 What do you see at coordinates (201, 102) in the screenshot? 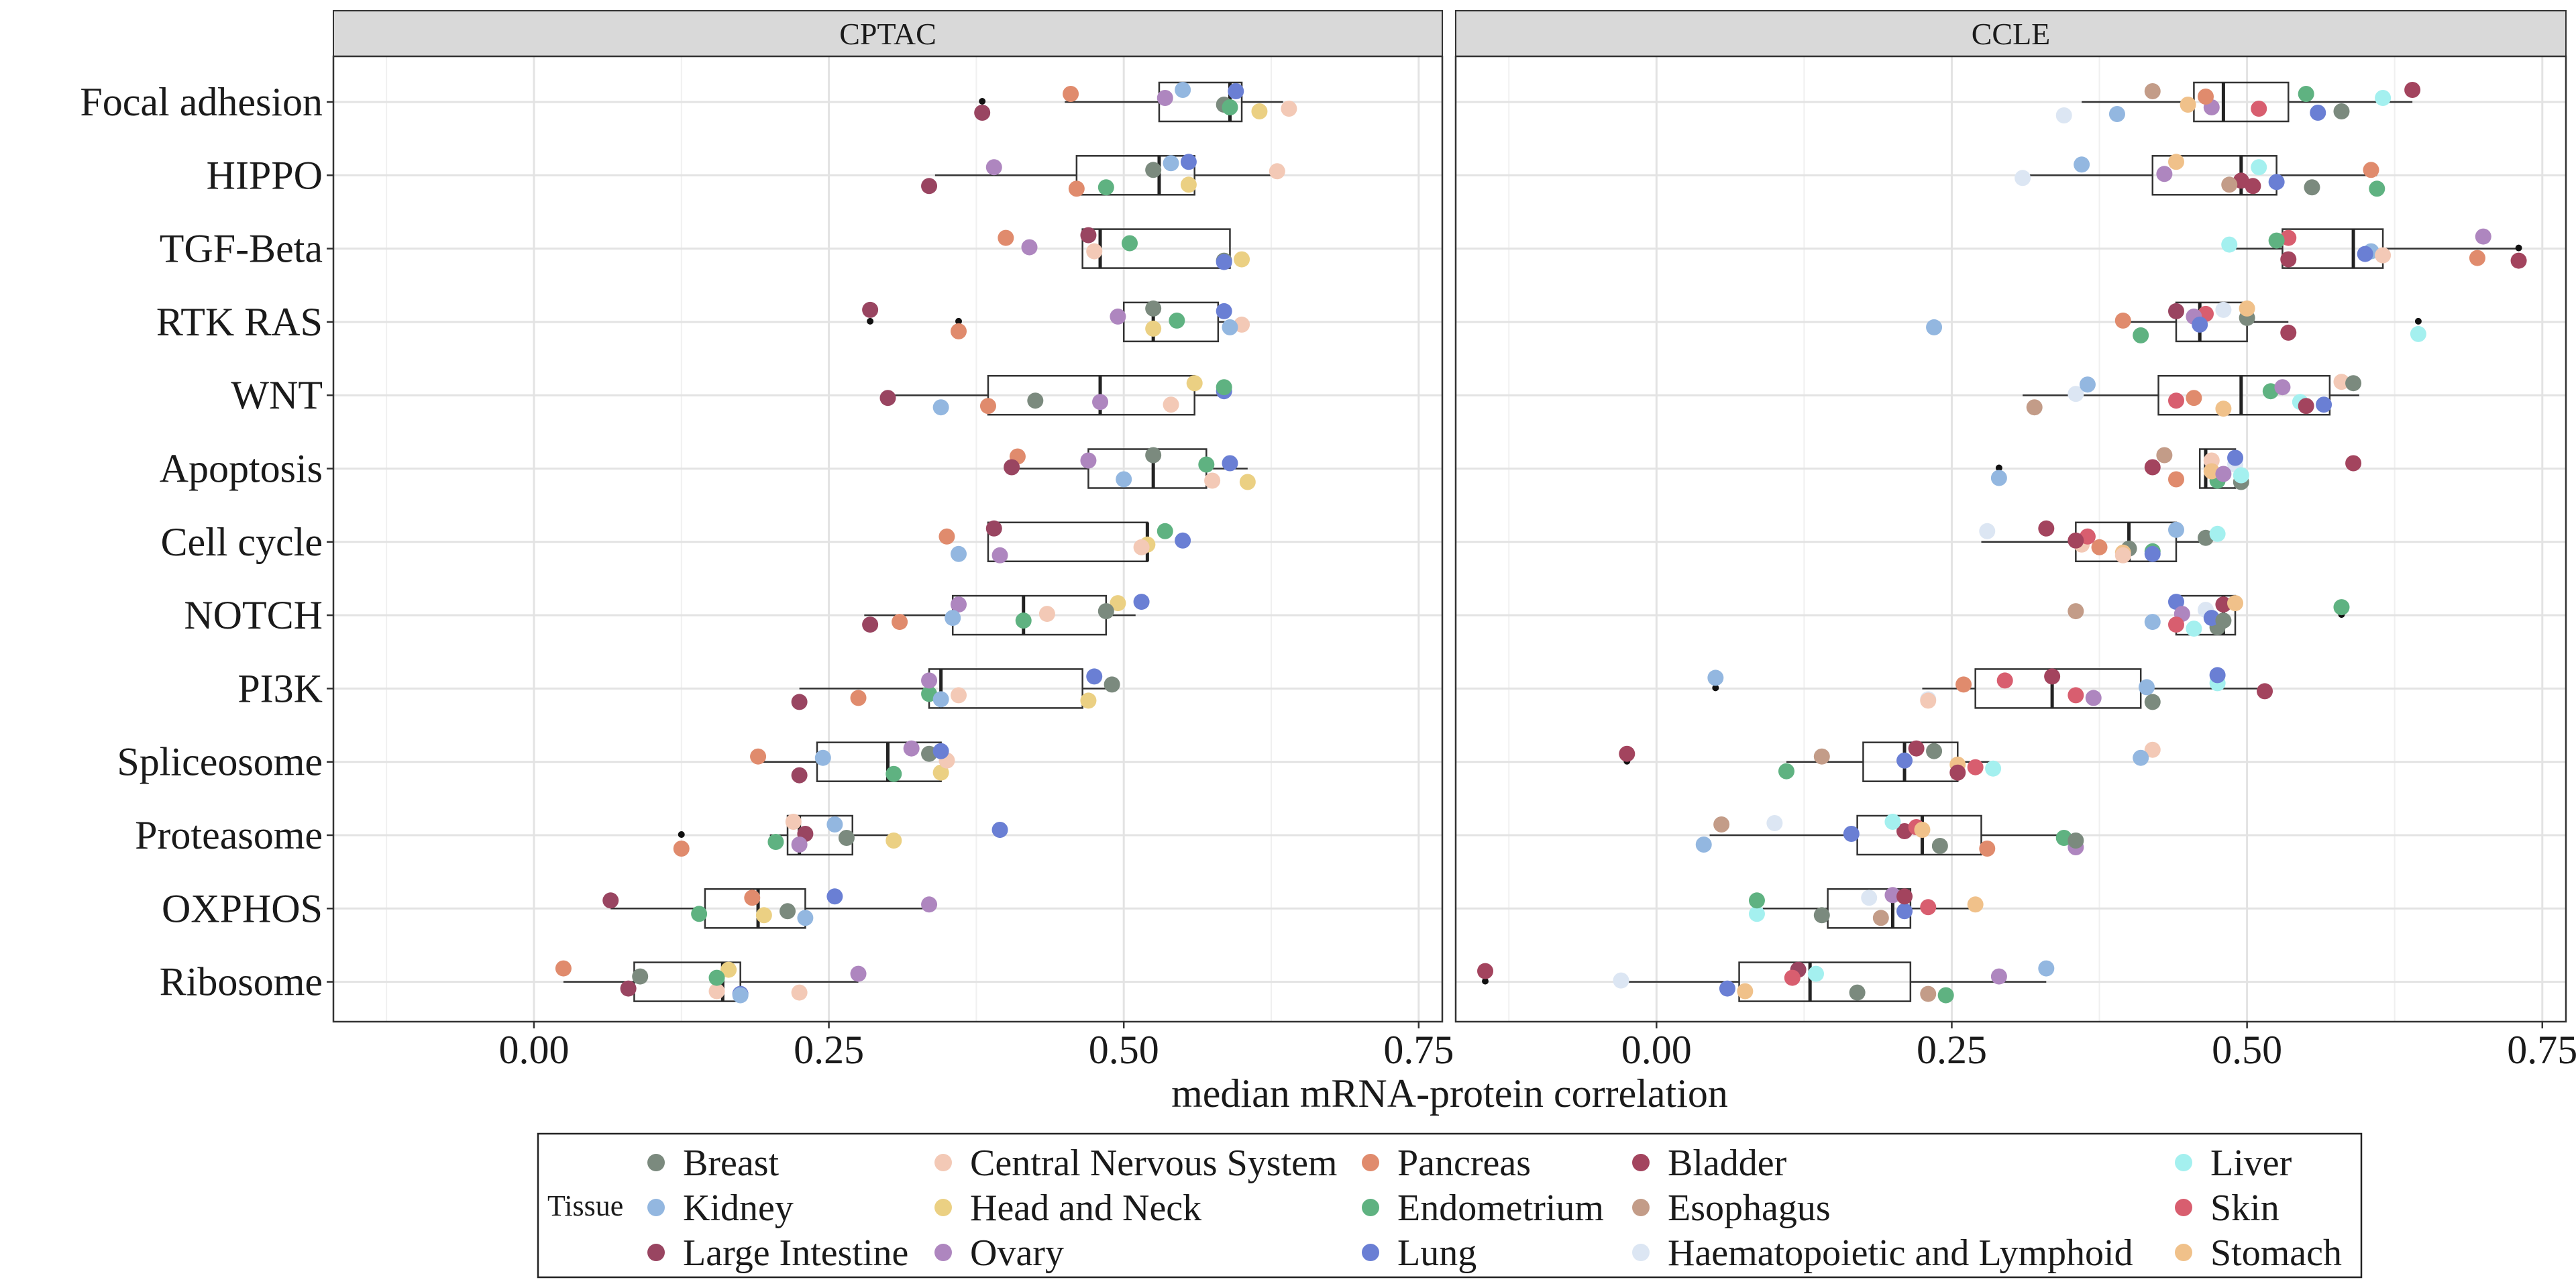
I see `y-tick-label: Focal adhesion` at bounding box center [201, 102].